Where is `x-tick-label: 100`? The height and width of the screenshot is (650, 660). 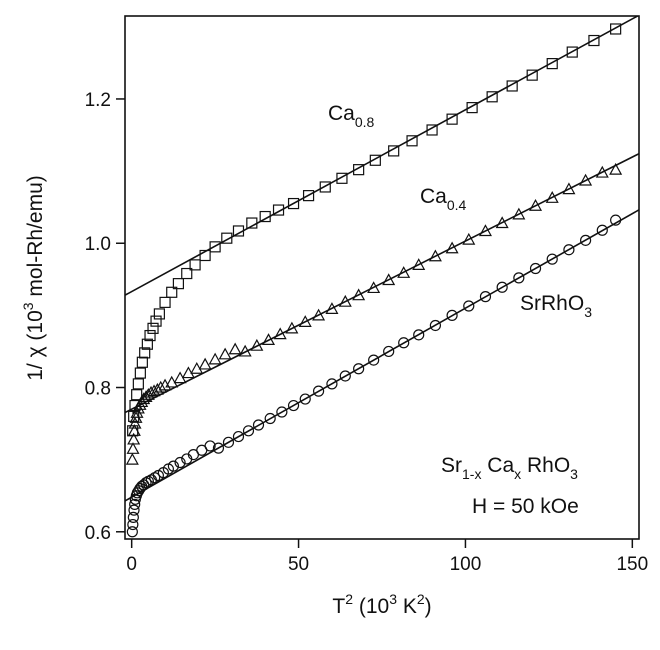
x-tick-label: 100 is located at coordinates (466, 564).